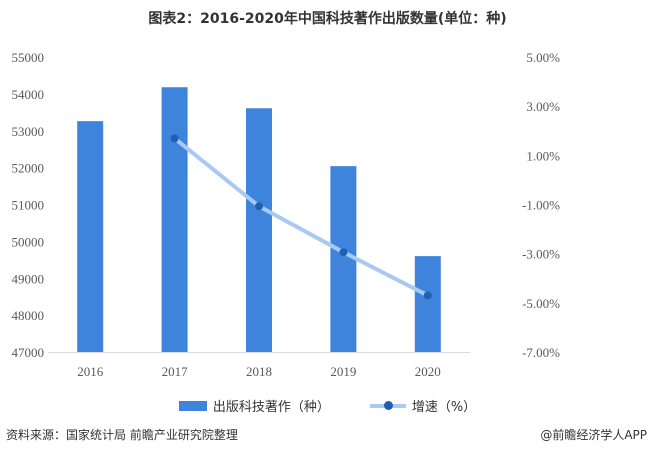 This screenshot has height=457, width=655. Describe the element at coordinates (327, 19) in the screenshot. I see `chart-title: 图表2：2016-2020年中国科技著作出版数量(单位：种)` at that location.